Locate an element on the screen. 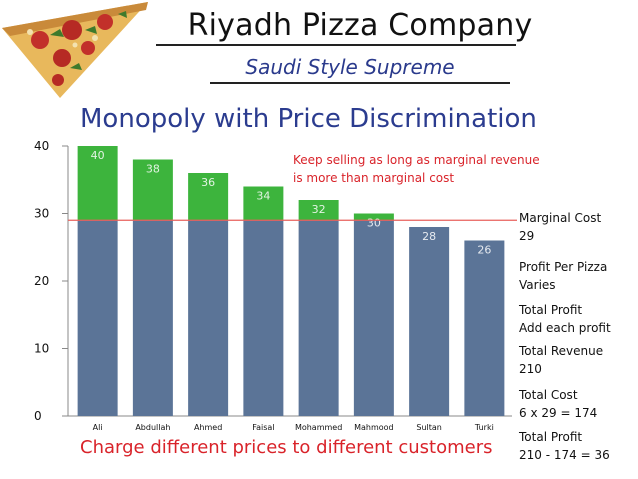 The width and height of the screenshot is (638, 479). x-category-label: Mahmood is located at coordinates (374, 427).